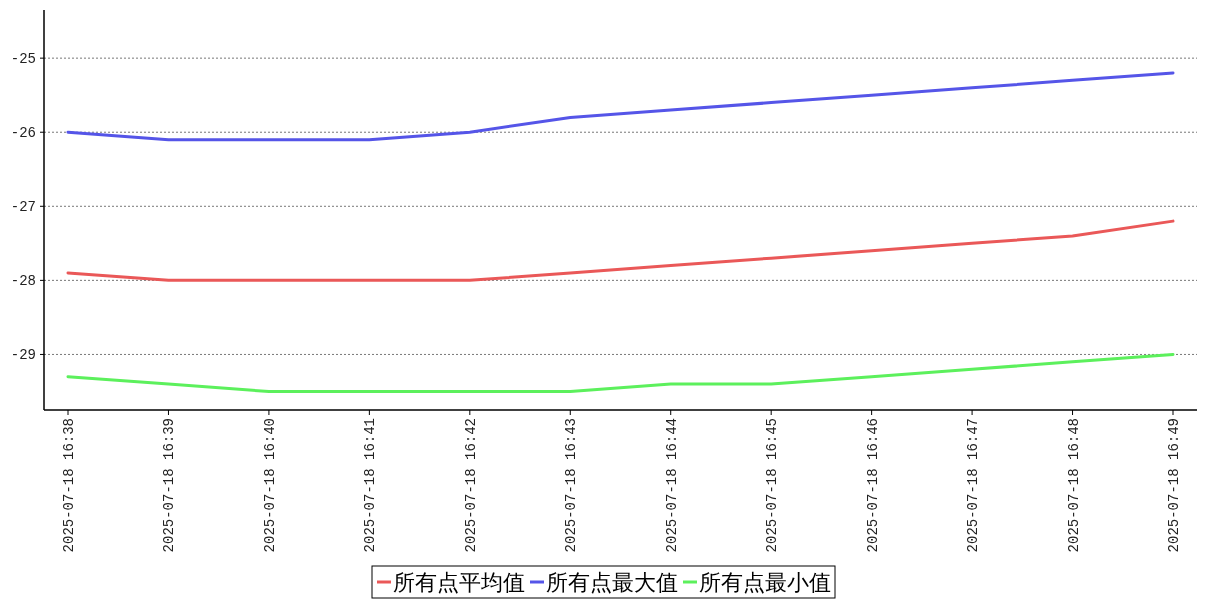  Describe the element at coordinates (765, 584) in the screenshot. I see `legend-label: 所有点最小值` at that location.